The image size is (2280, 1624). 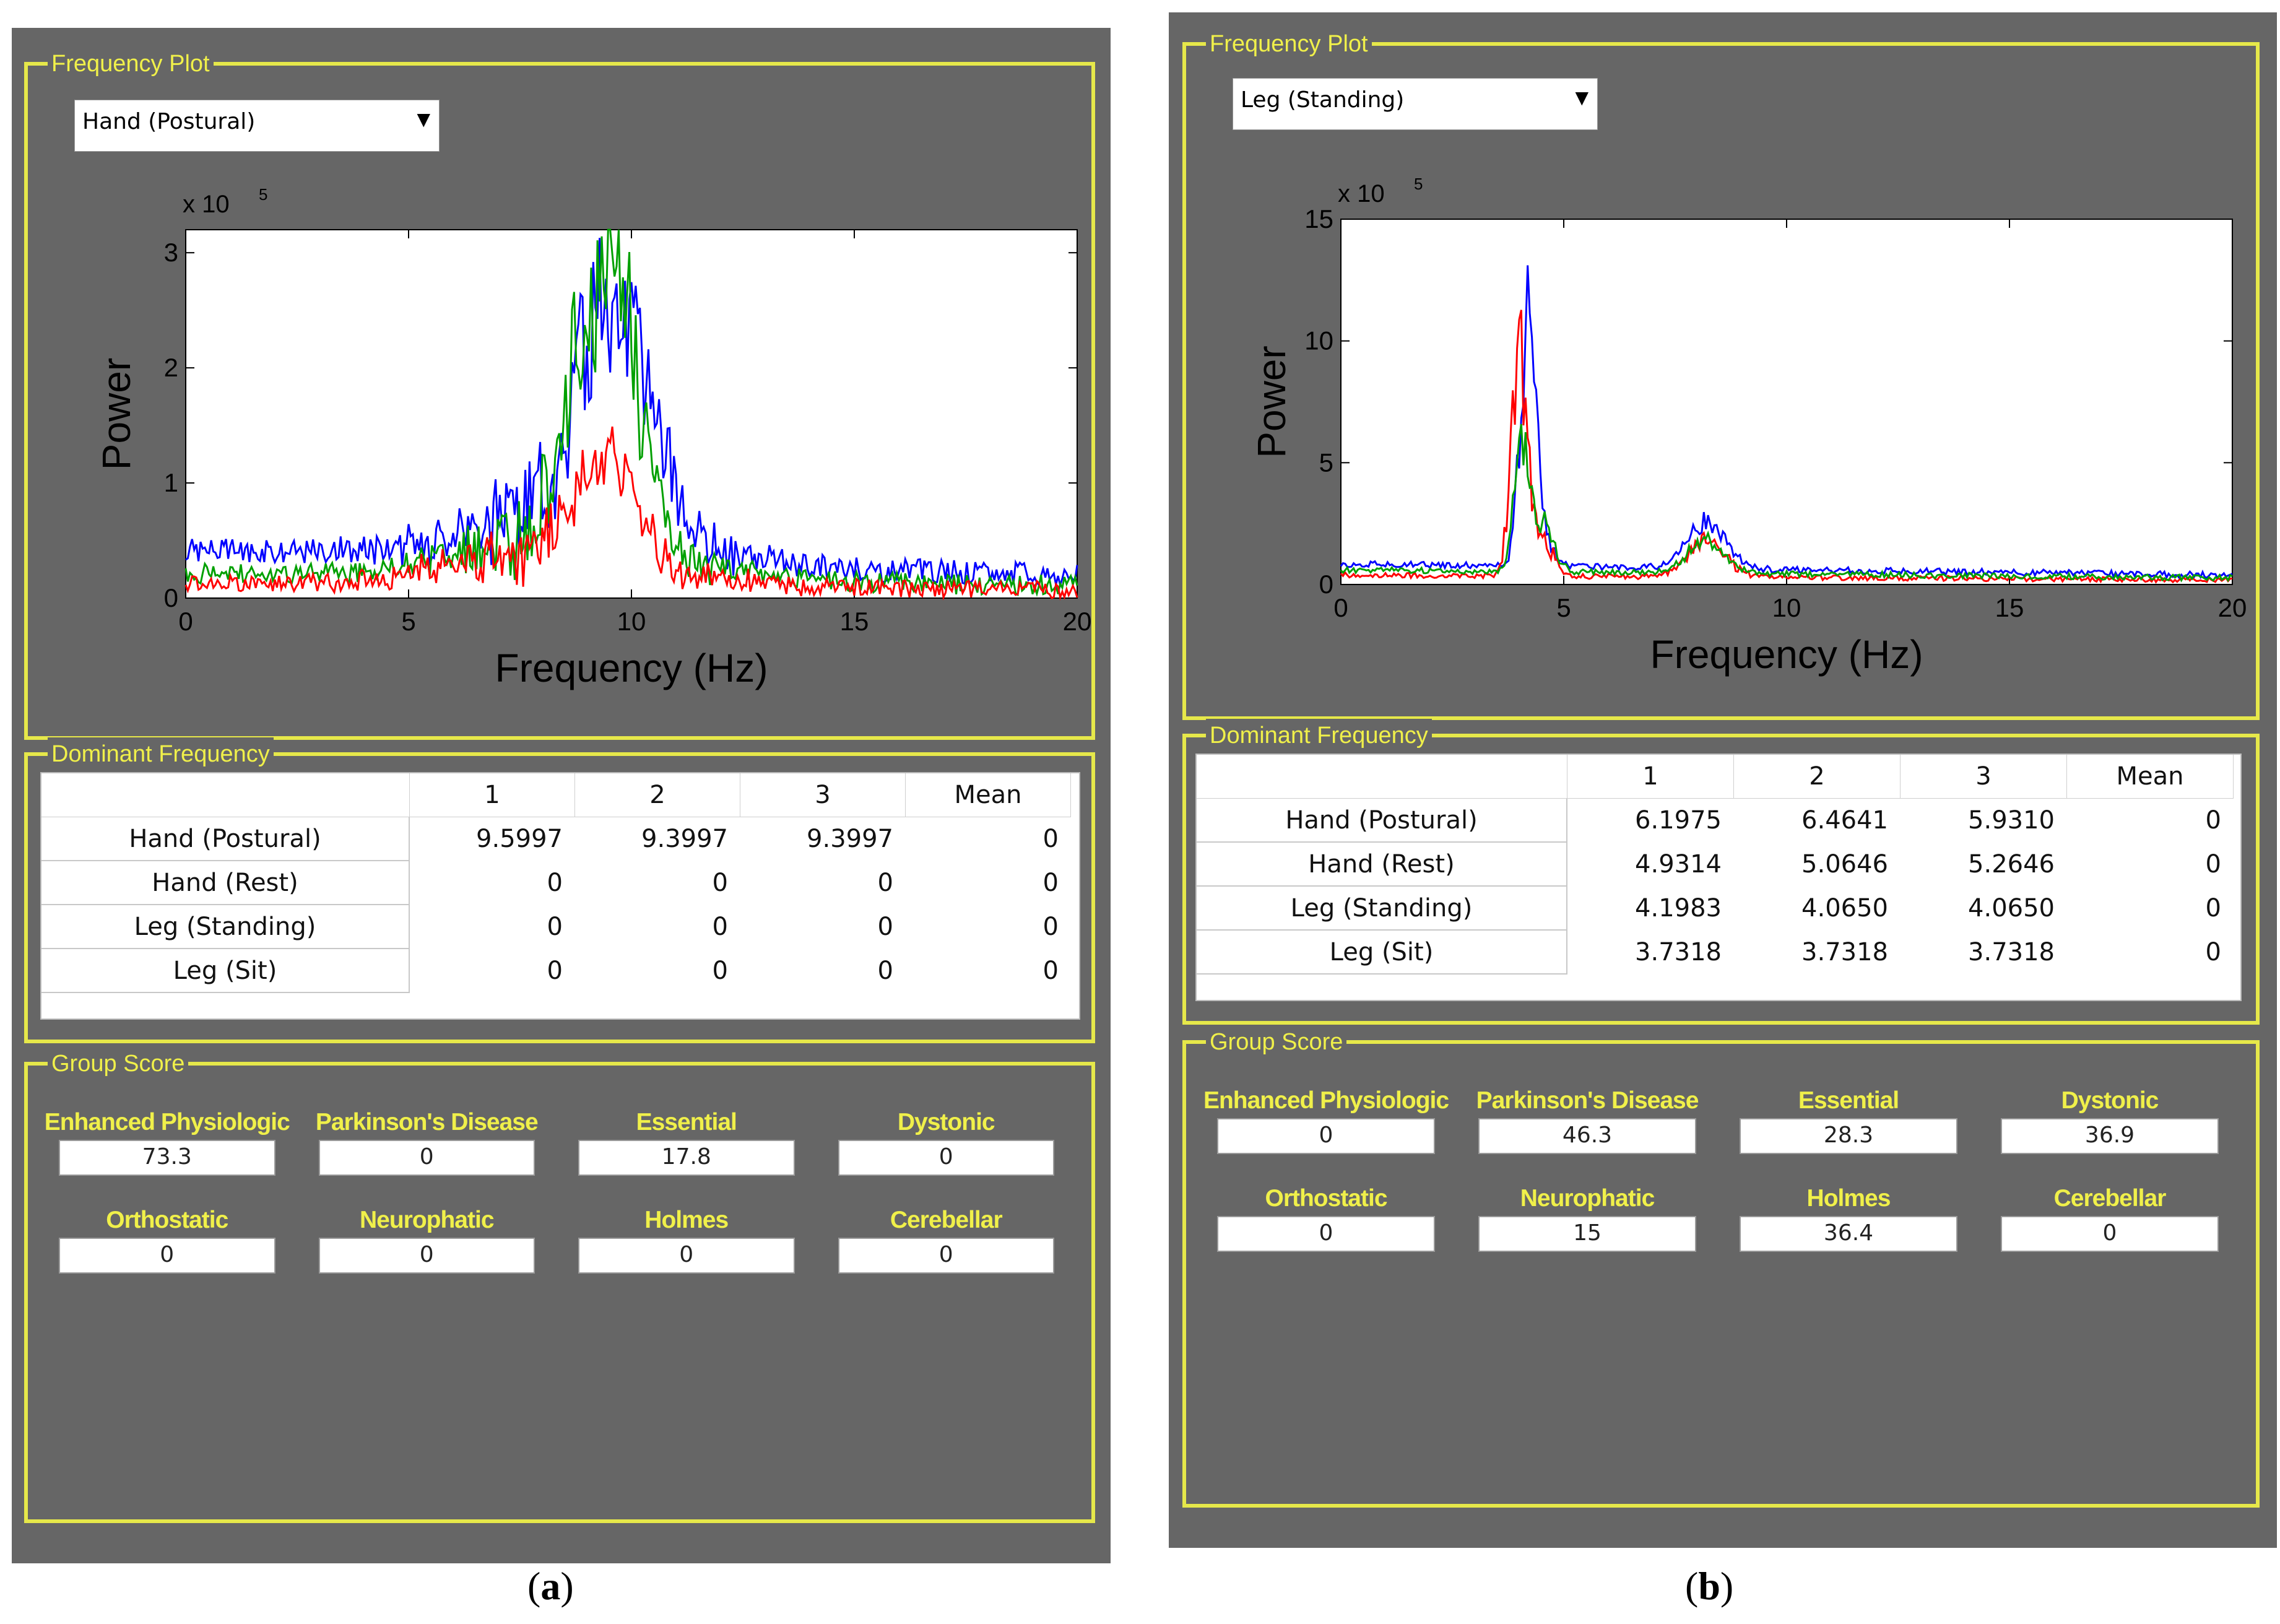 I want to click on score-value-field: 28.3, so click(x=1849, y=1136).